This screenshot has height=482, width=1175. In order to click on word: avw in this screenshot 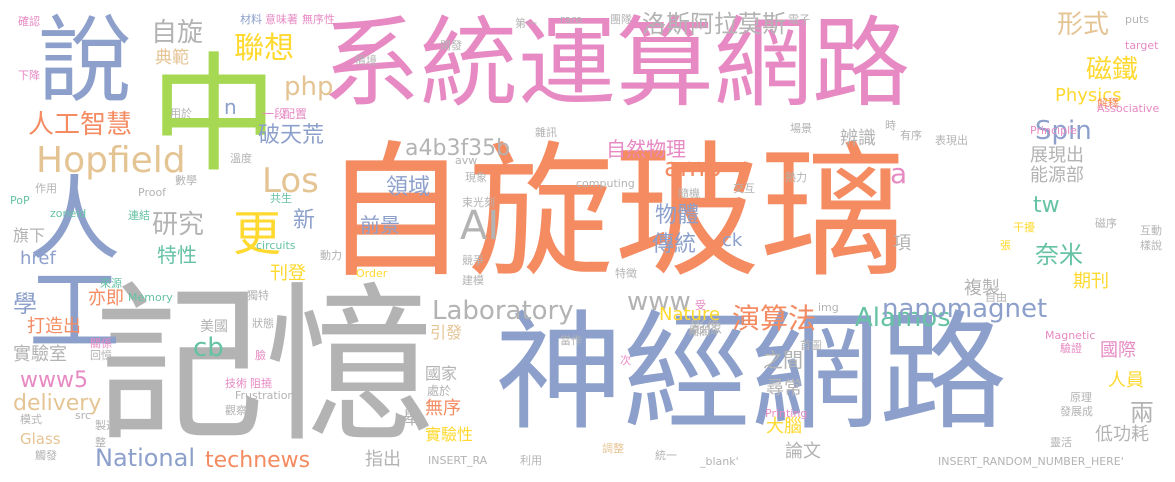, I will do `click(466, 160)`.